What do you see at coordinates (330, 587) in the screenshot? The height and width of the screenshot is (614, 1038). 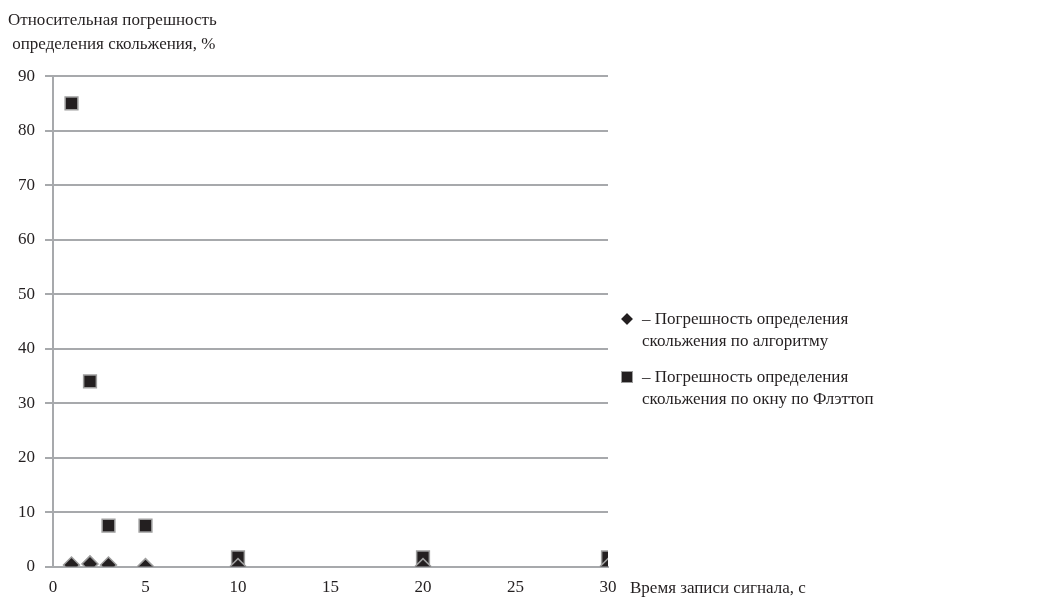 I see `x-tick-label: 15` at bounding box center [330, 587].